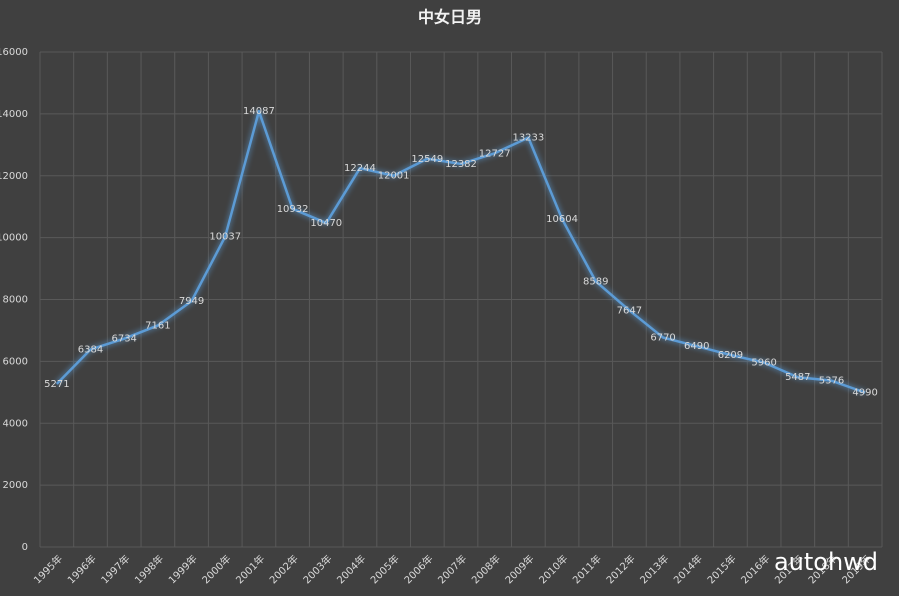  What do you see at coordinates (15, 361) in the screenshot?
I see `y-tick-label: 6000` at bounding box center [15, 361].